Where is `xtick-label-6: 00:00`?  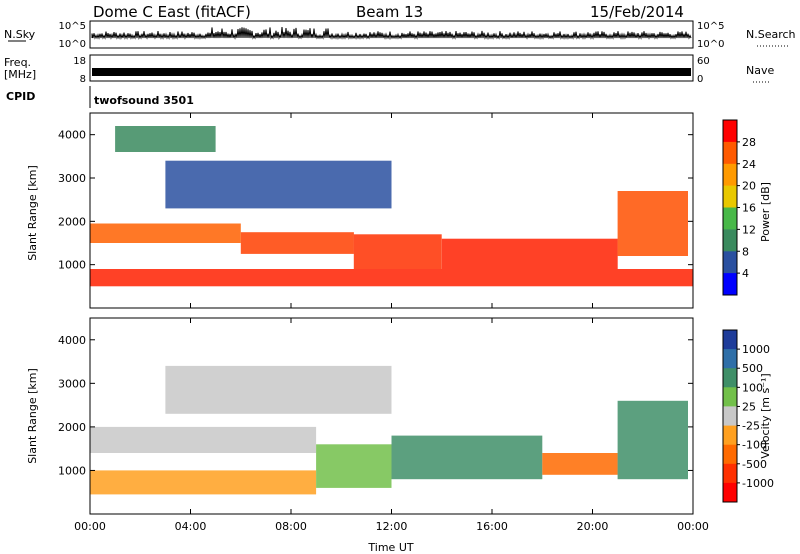 xtick-label-6: 00:00 is located at coordinates (693, 526).